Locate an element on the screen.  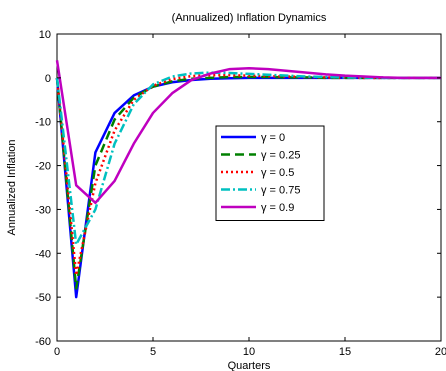
x-tick-label: 15 is located at coordinates (345, 352).